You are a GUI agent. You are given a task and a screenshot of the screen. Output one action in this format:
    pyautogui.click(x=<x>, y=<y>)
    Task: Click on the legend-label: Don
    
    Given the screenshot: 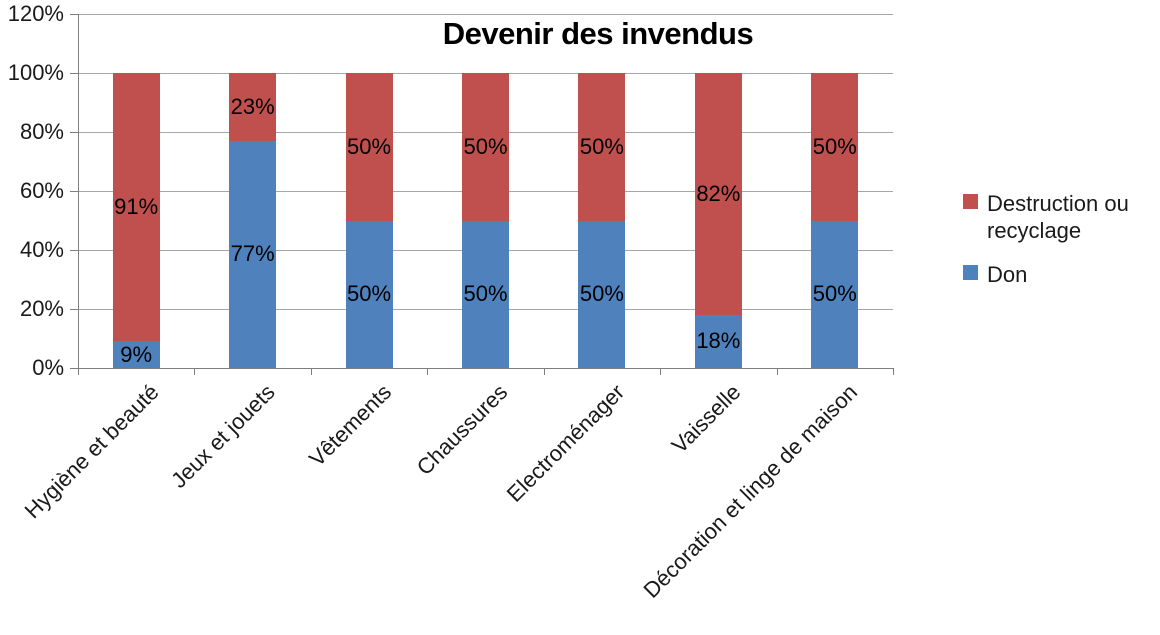 What is the action you would take?
    pyautogui.click(x=1007, y=274)
    